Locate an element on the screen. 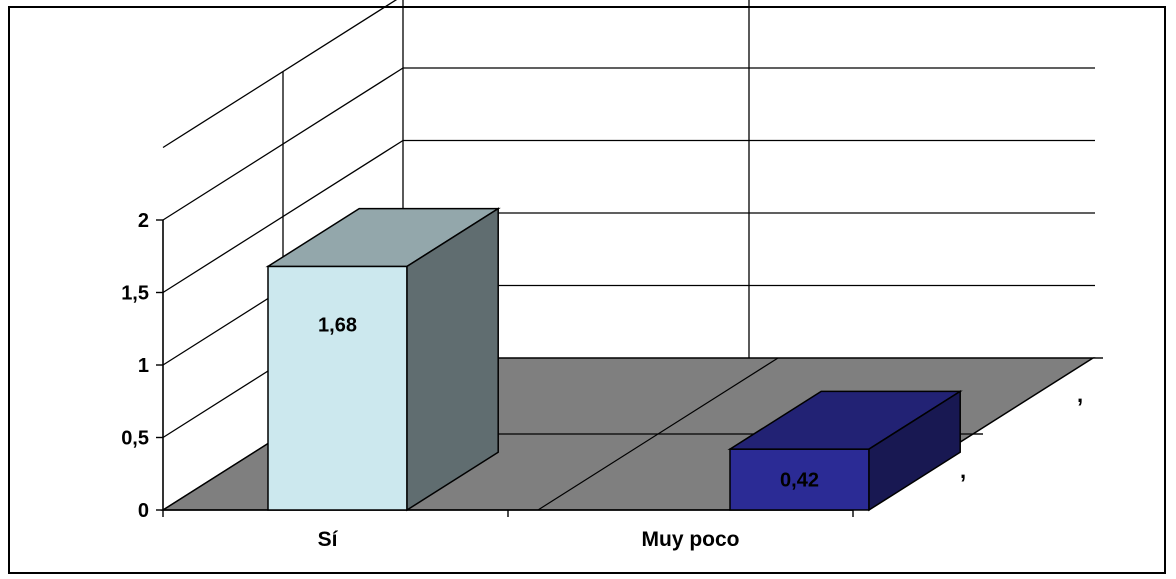  data-label: 1,68 is located at coordinates (337, 325).